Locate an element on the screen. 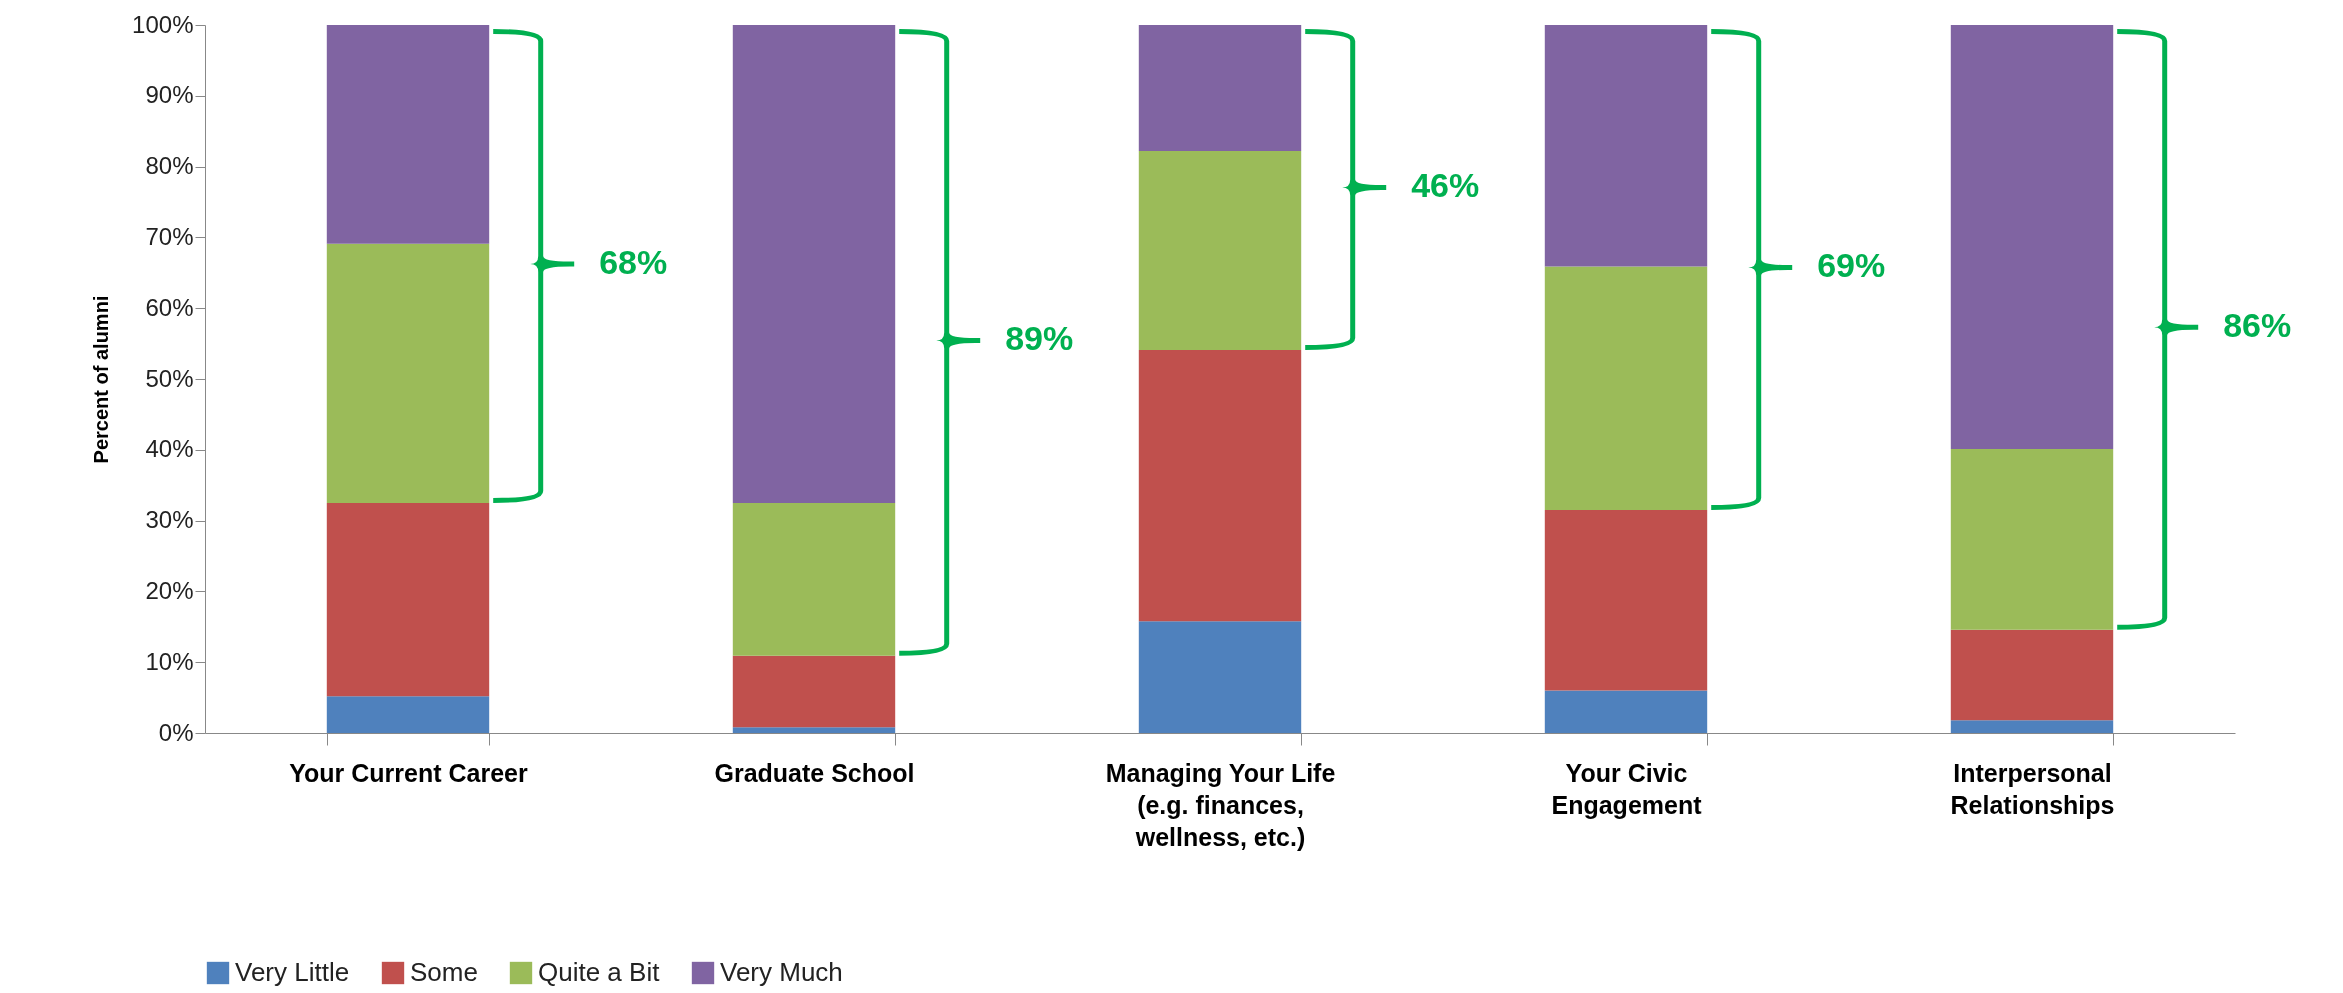 This screenshot has height=993, width=2343. y-tick-label: 60% is located at coordinates (169, 307).